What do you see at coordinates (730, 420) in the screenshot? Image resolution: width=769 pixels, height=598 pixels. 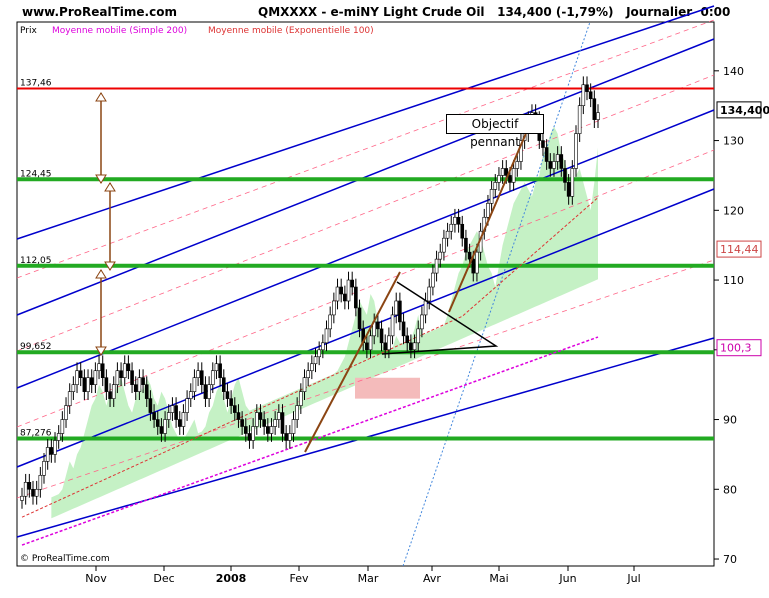 I see `y-tick-label-2: 90` at bounding box center [730, 420].